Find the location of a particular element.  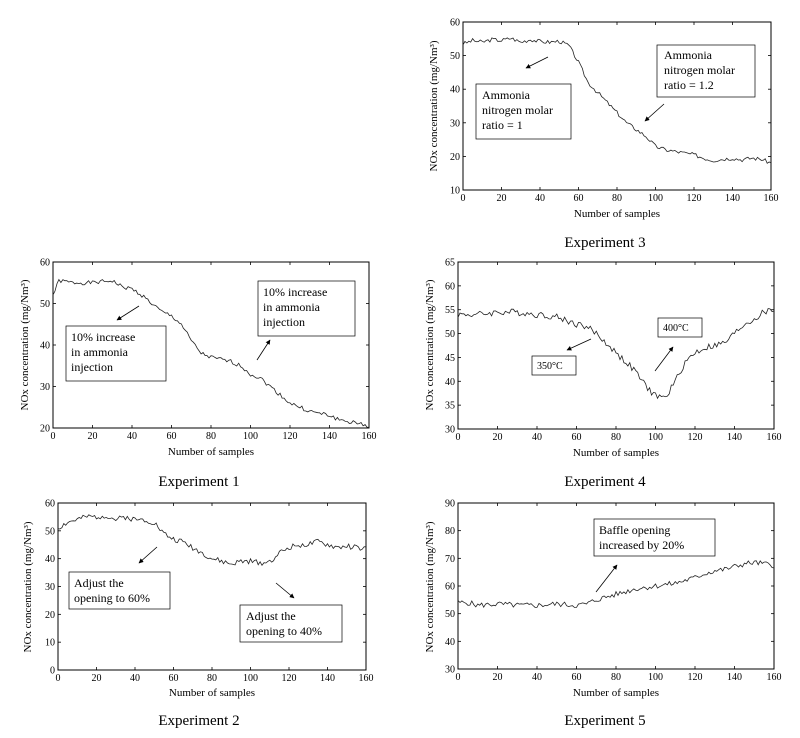

y-ticks: 10 20 30 40 50 60 is located at coordinates (610, 107).